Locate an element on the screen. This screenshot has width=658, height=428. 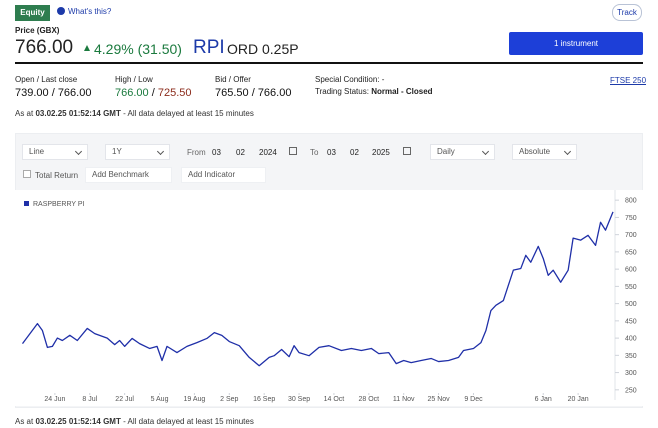
instrument-button: 1 instrument is located at coordinates (576, 43).